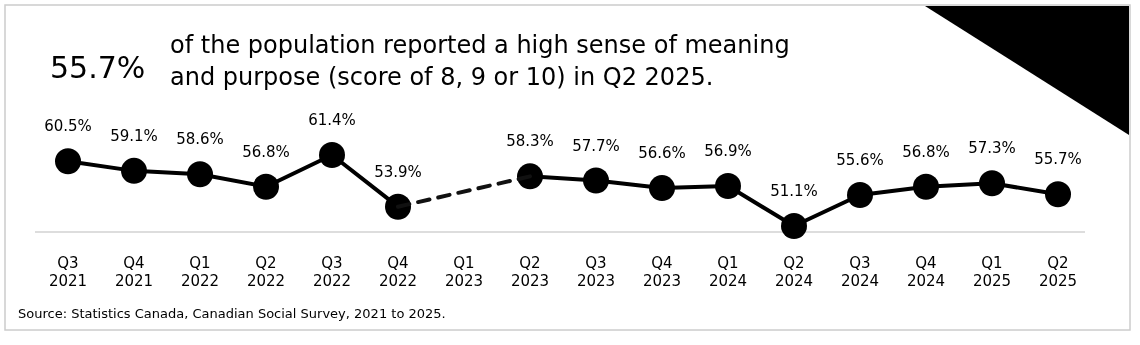 Image resolution: width=1140 pixels, height=345 pixels. I want to click on x-tick-label: Q3 2021, so click(68, 272).